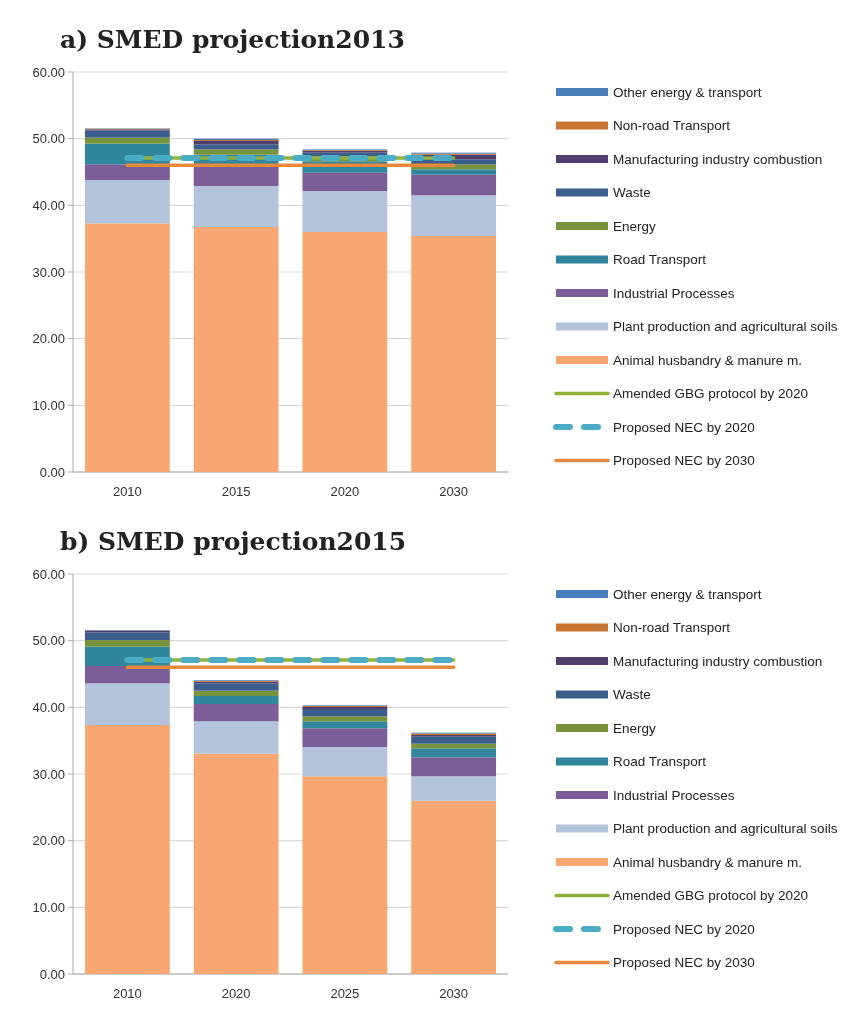 This screenshot has height=1010, width=856. What do you see at coordinates (236, 491) in the screenshot?
I see `x-tick-label: 2015` at bounding box center [236, 491].